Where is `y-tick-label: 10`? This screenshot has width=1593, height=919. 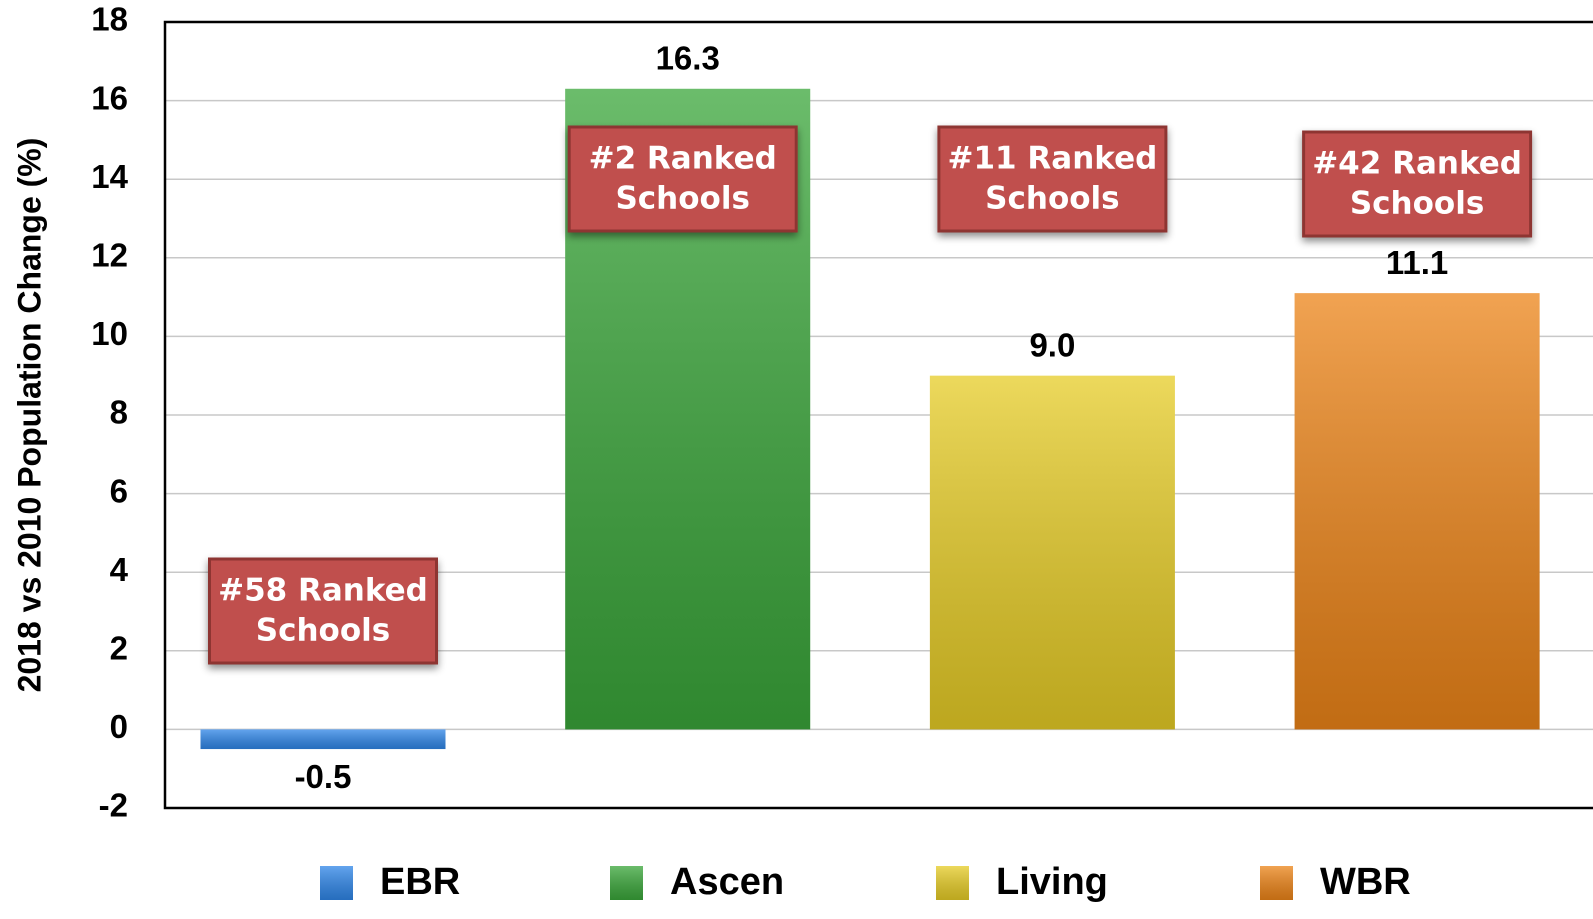
y-tick-label: 10 is located at coordinates (109, 333).